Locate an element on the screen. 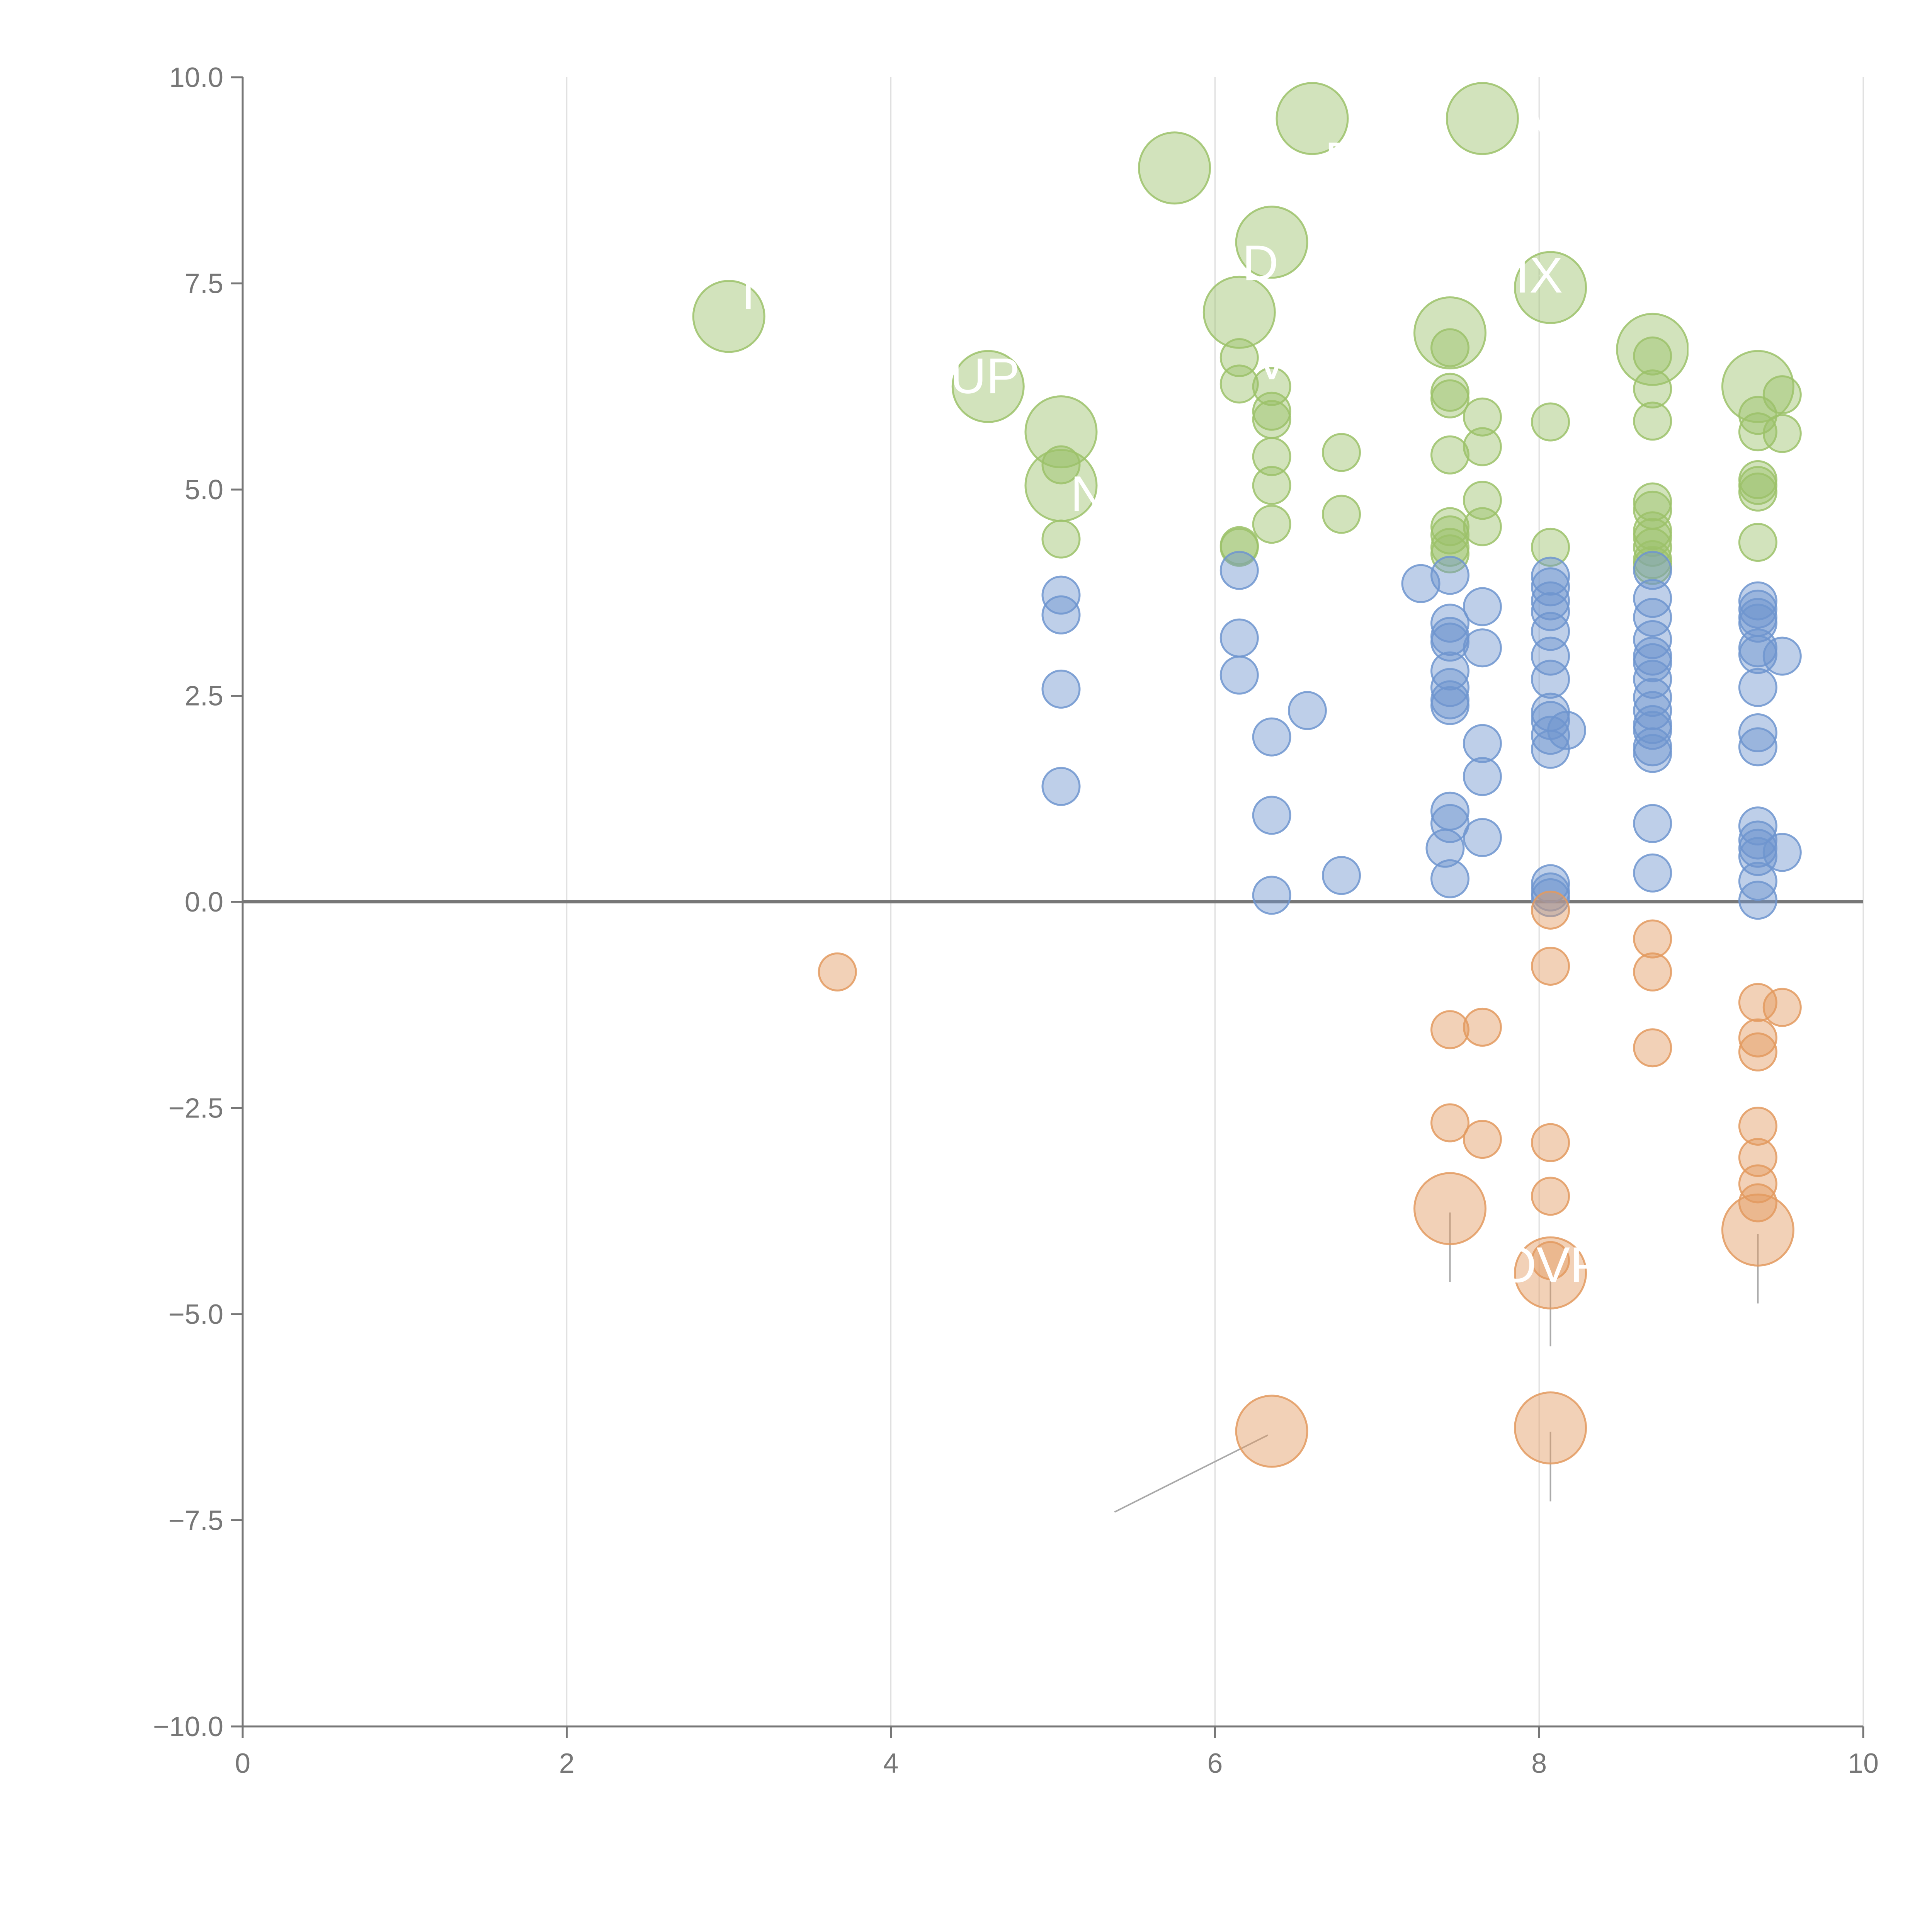 The image size is (1932, 1932). leader-line is located at coordinates (1191, 1474).